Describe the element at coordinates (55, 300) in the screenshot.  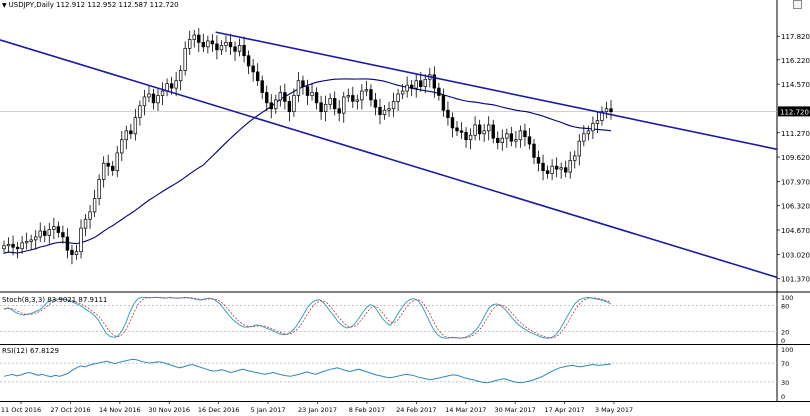
I see `stoch-header: Stoch(8,3,3) 83.9021 87.9111` at that location.